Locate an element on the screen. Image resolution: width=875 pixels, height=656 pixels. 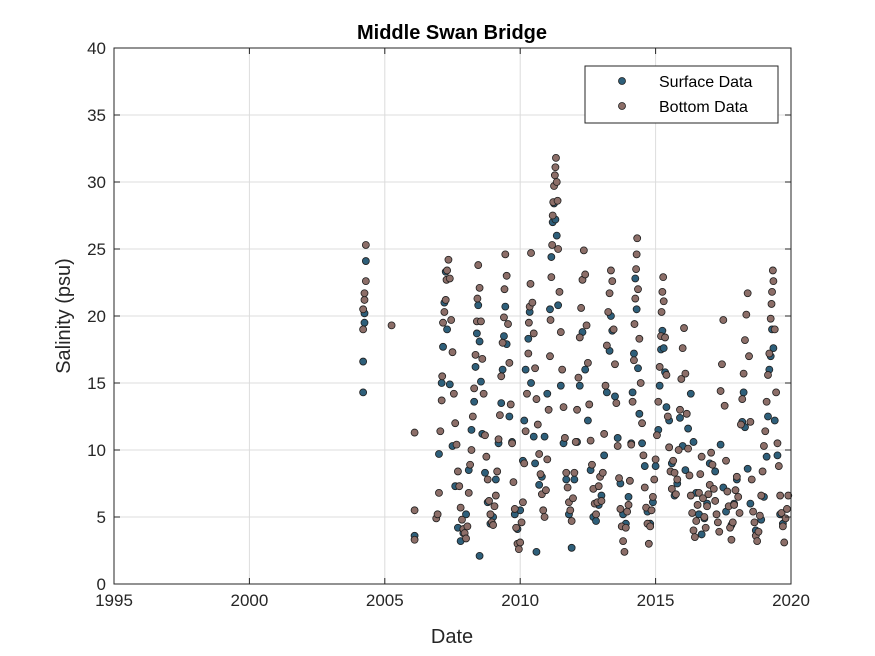
x-tick-label: 2015 is located at coordinates (656, 600).